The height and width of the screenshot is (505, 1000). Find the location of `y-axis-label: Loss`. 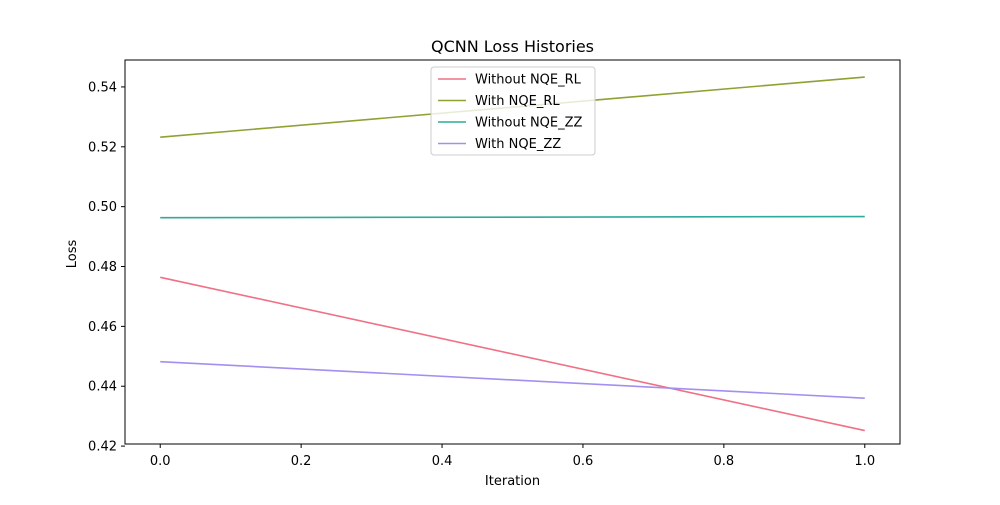

y-axis-label: Loss is located at coordinates (72, 254).